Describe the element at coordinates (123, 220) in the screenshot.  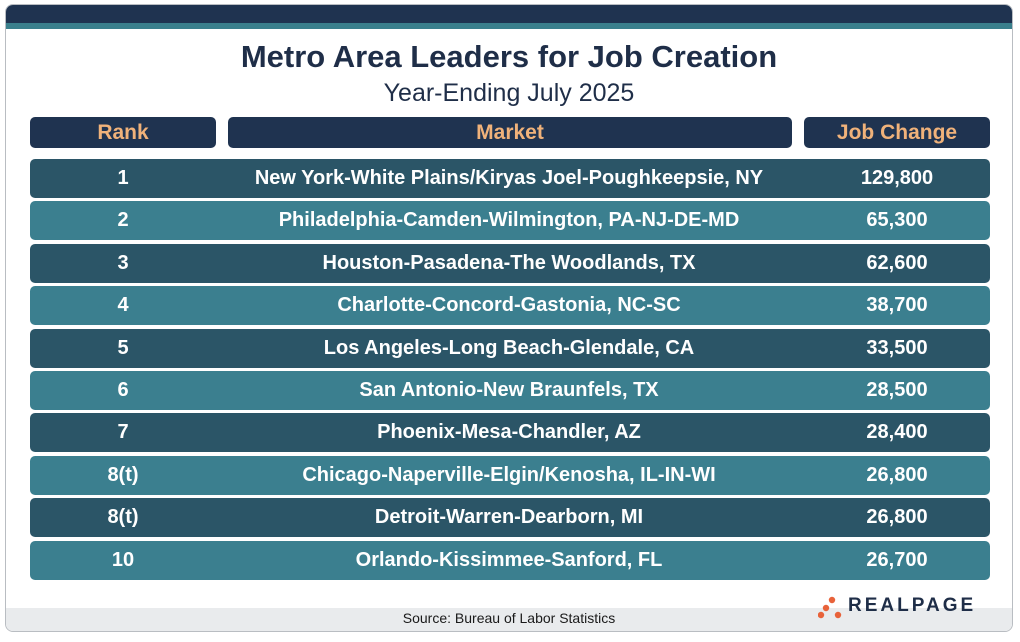
I see `rank-cell: 2` at that location.